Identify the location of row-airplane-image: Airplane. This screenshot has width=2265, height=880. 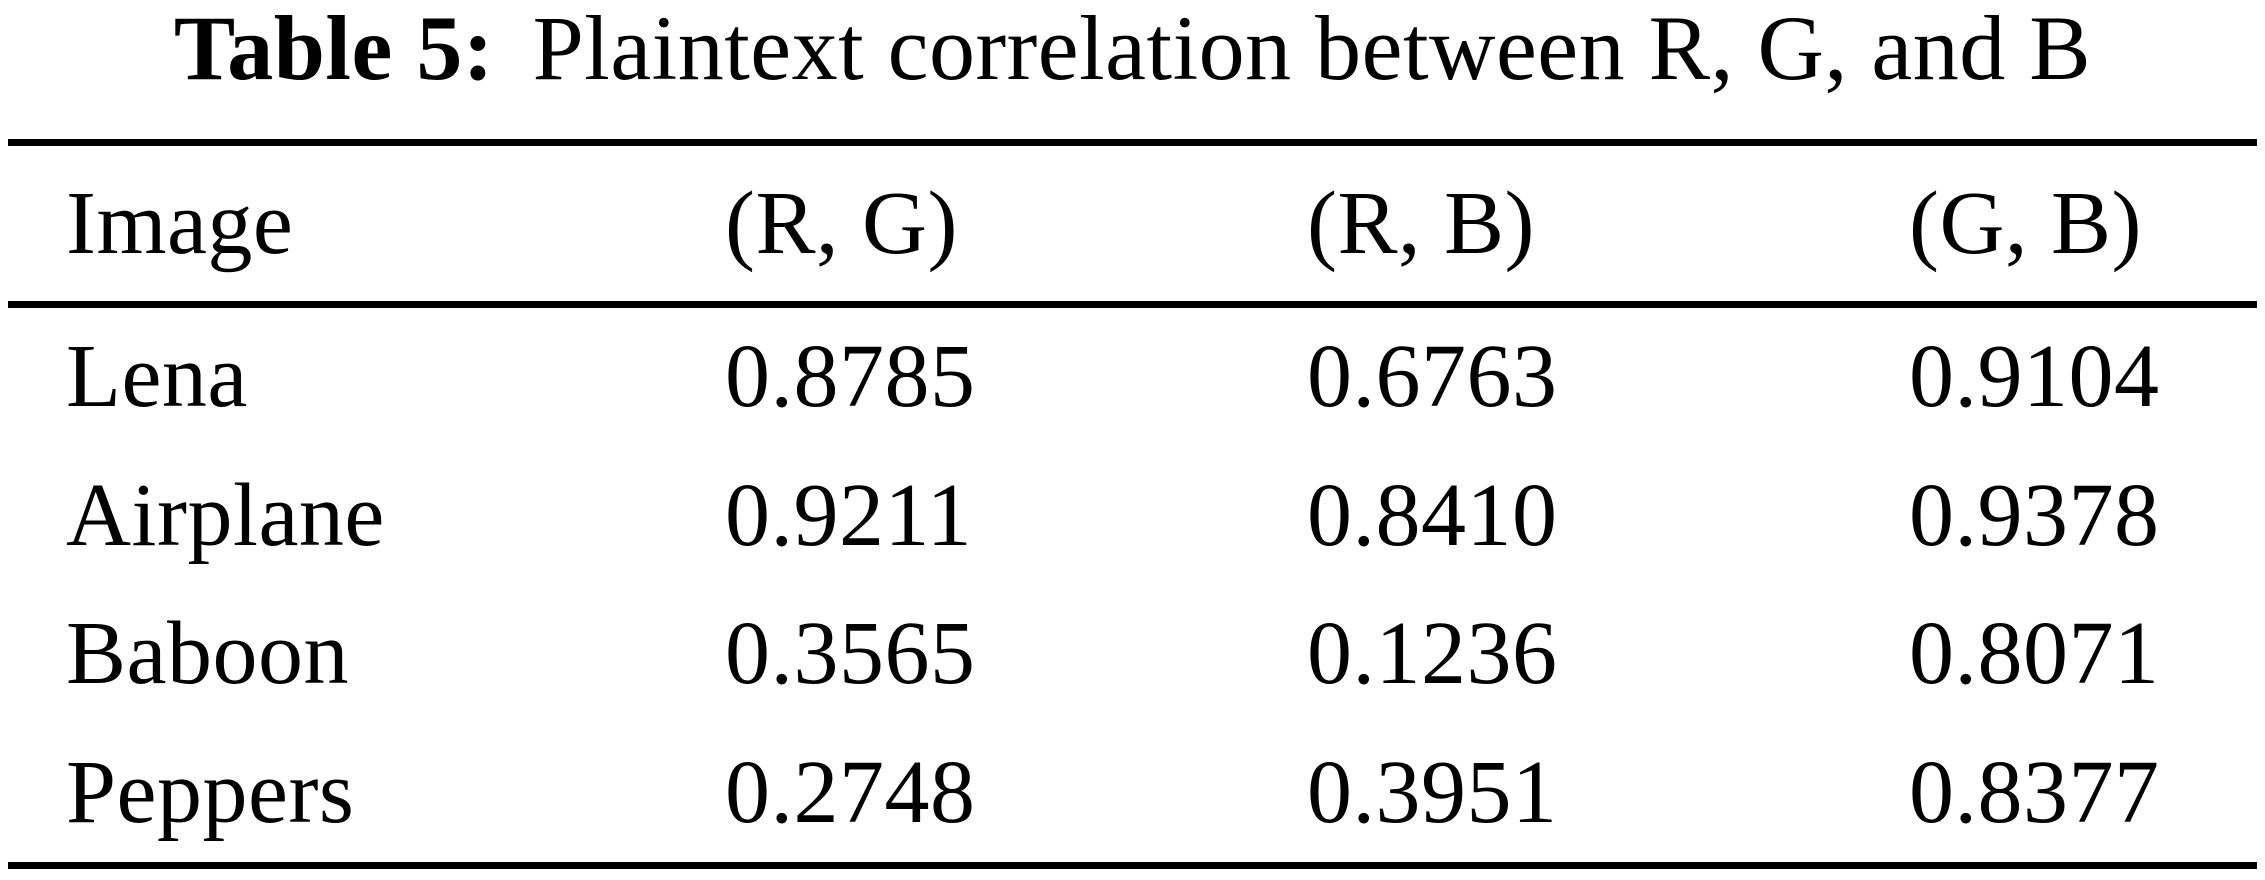
(225, 515).